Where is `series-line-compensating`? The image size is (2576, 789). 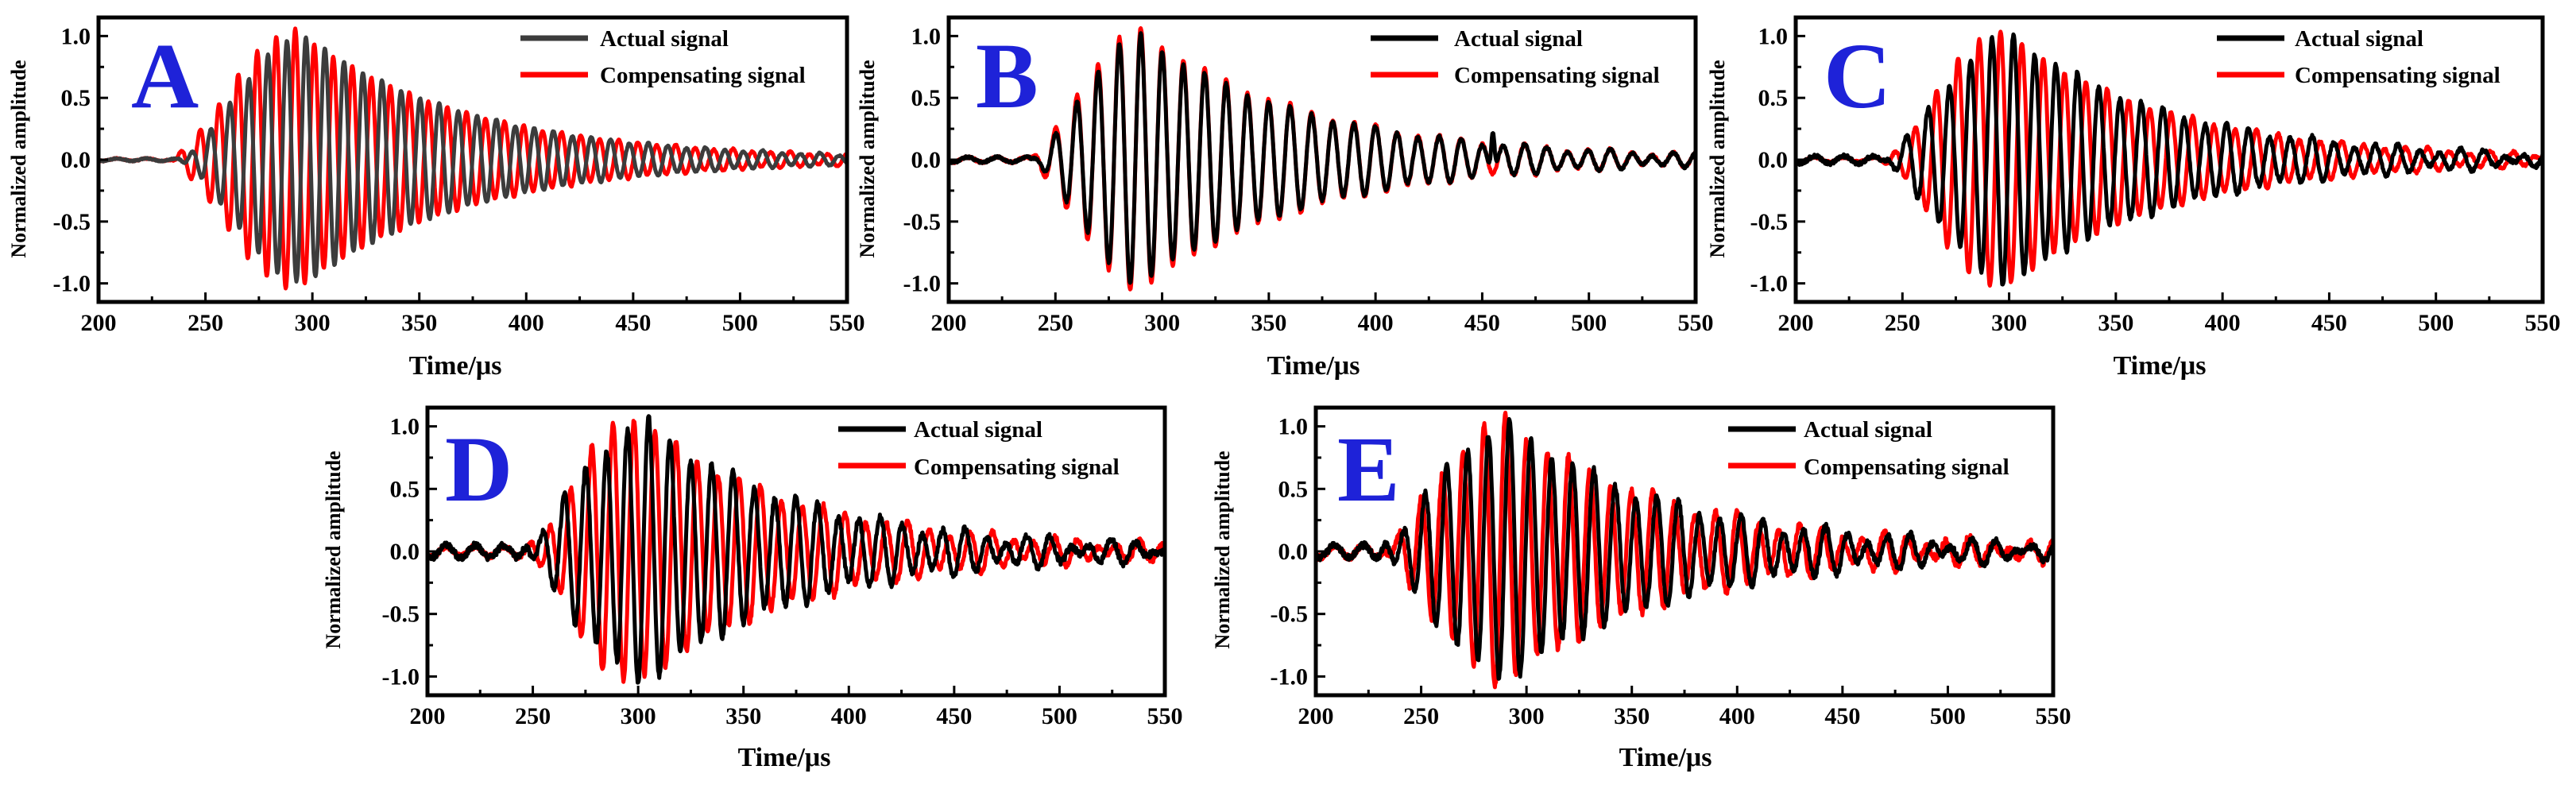 series-line-compensating is located at coordinates (2169, 158).